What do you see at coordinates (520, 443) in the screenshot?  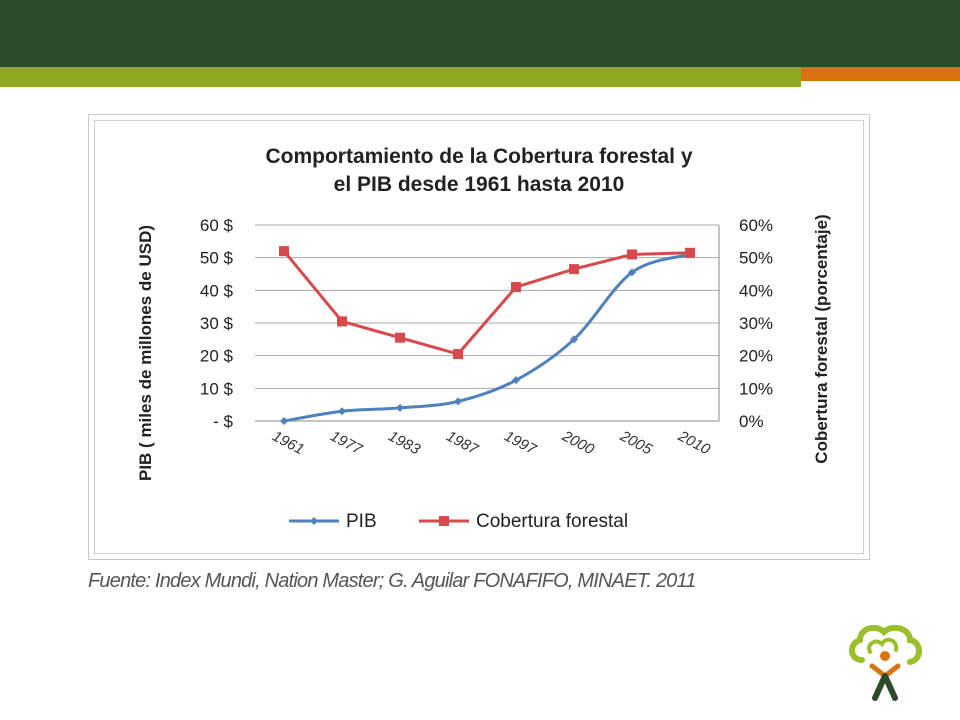 I see `x-tick-label: 1997` at bounding box center [520, 443].